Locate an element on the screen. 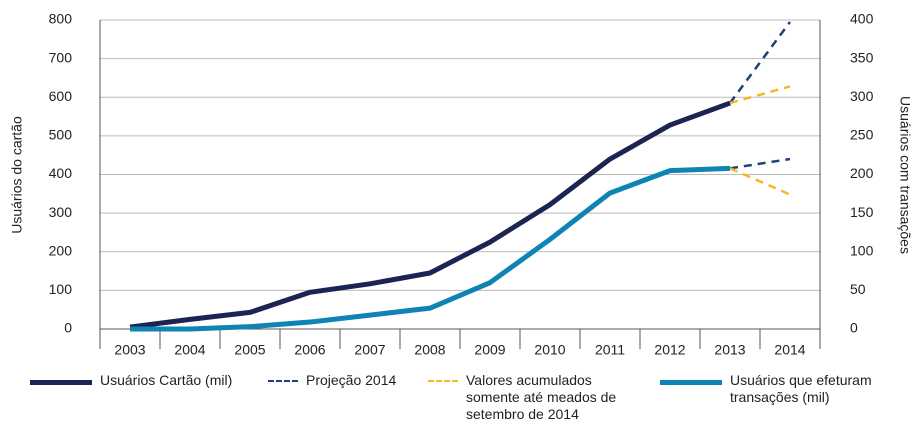  y-tick-label: 300 is located at coordinates (61, 212).